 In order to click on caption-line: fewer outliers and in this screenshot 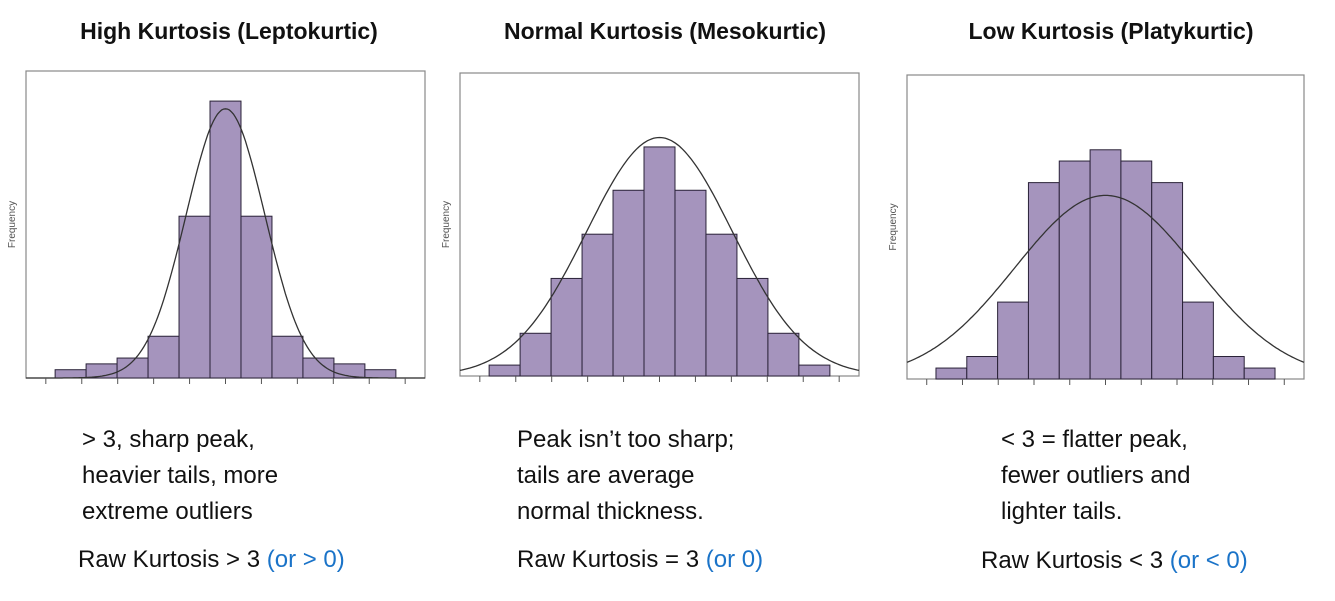, I will do `click(1096, 475)`.